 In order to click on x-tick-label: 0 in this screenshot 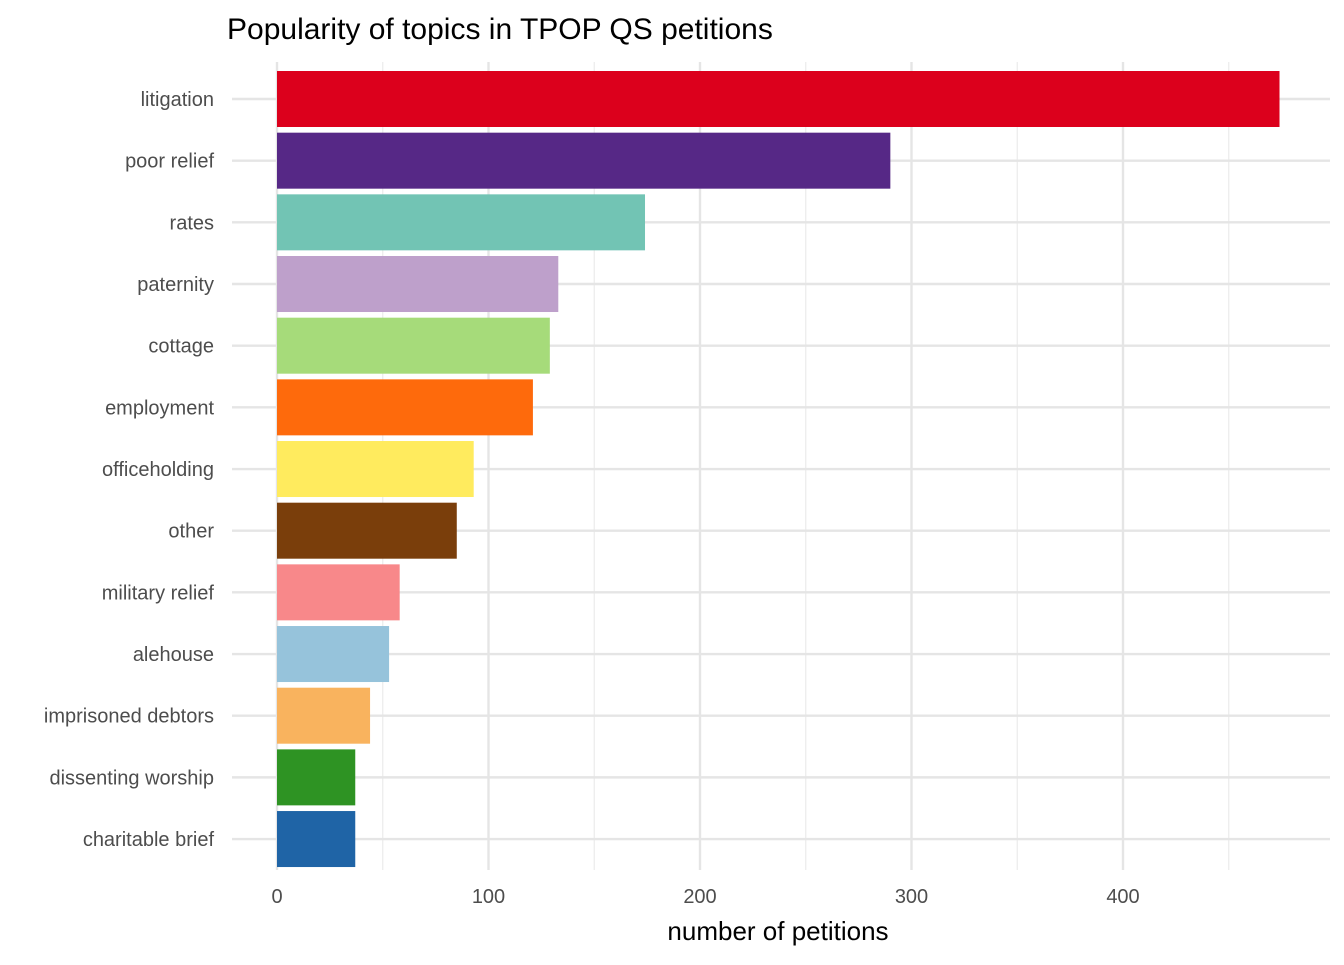, I will do `click(276, 897)`.